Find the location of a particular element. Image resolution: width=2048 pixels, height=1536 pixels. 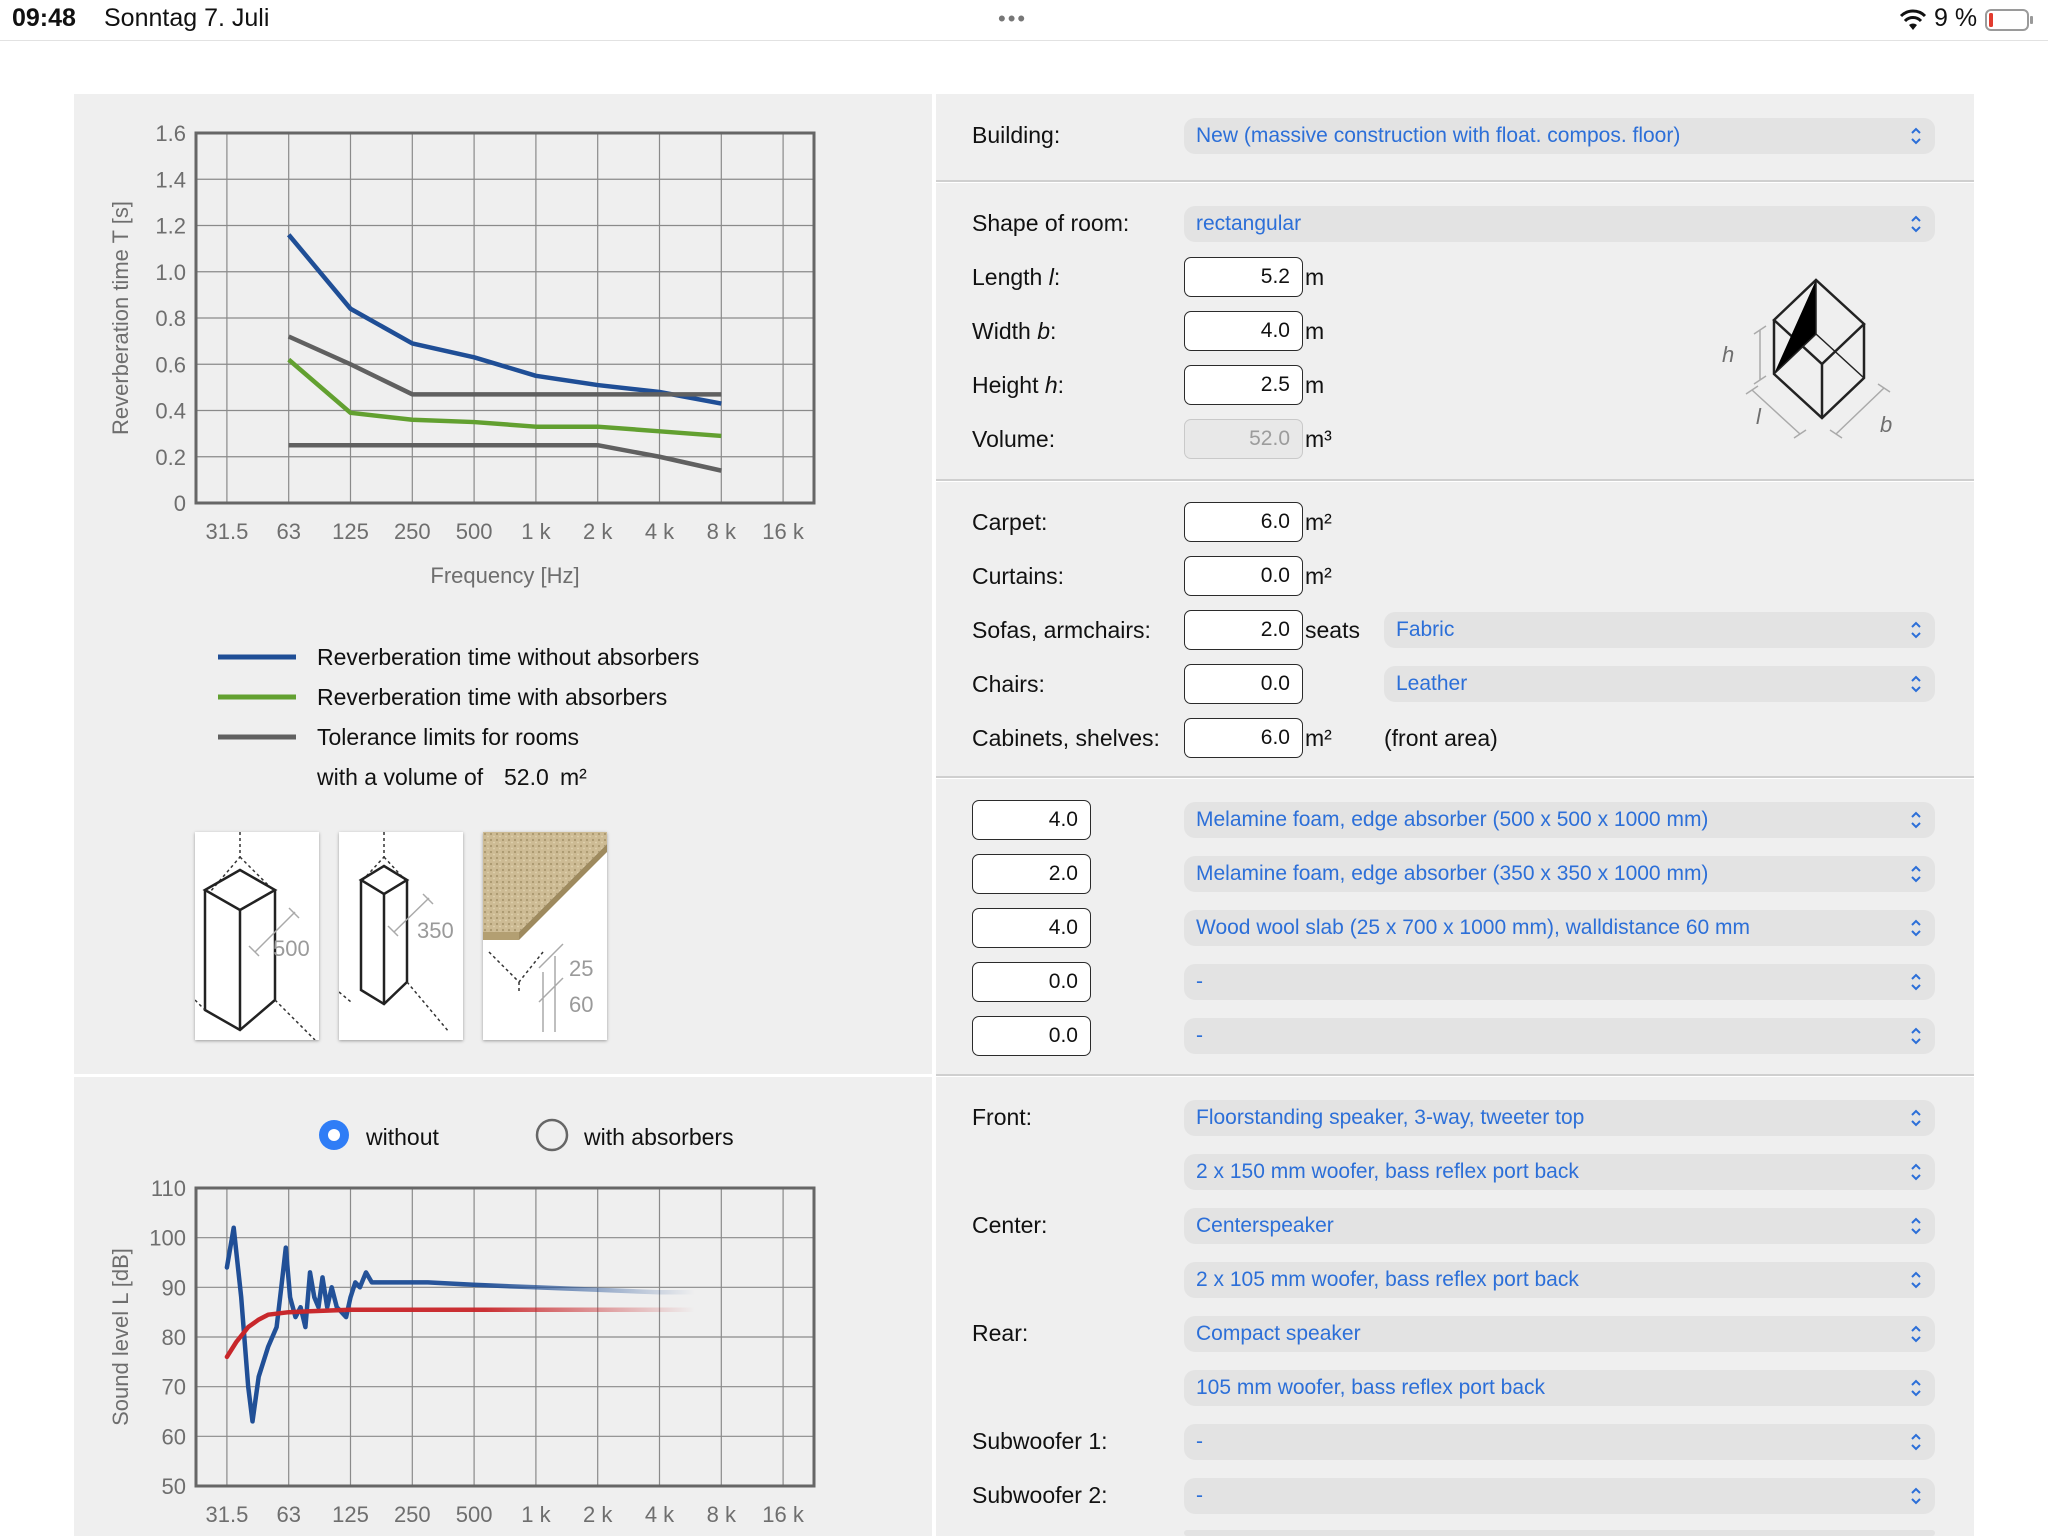

height-input is located at coordinates (1243, 385).